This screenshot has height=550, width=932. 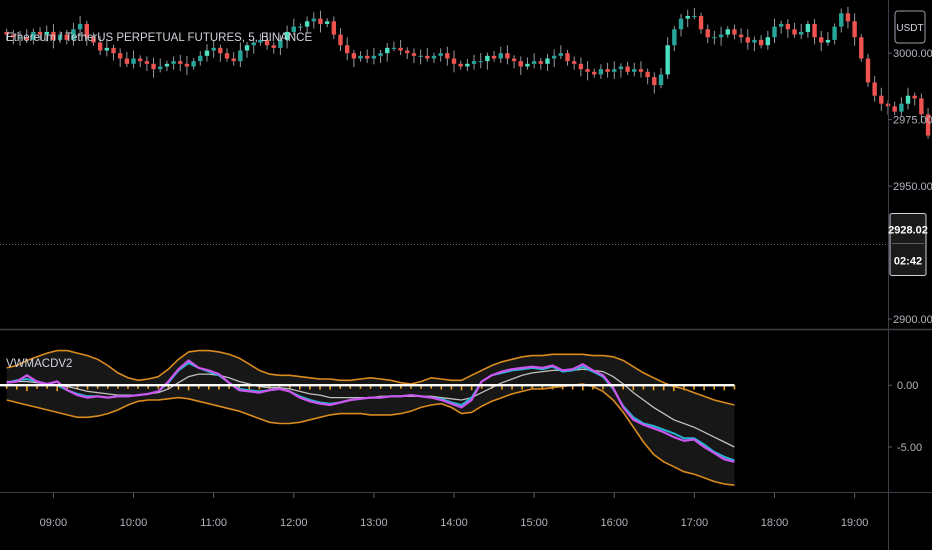 I want to click on time-tick-label: 13:00, so click(x=374, y=523).